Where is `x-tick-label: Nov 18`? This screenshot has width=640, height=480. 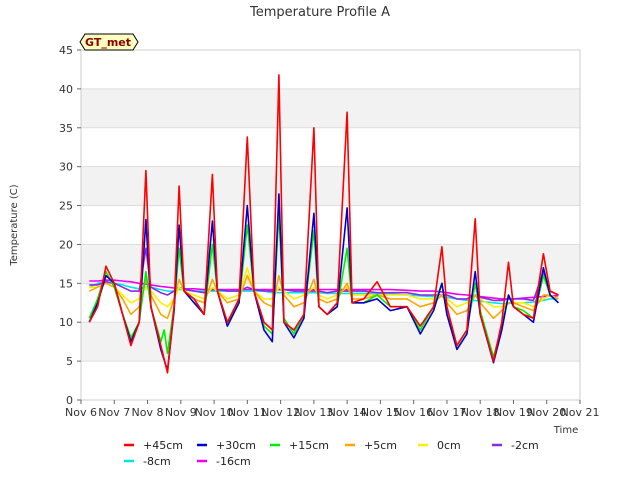
x-tick-label: Nov 18 is located at coordinates (480, 412).